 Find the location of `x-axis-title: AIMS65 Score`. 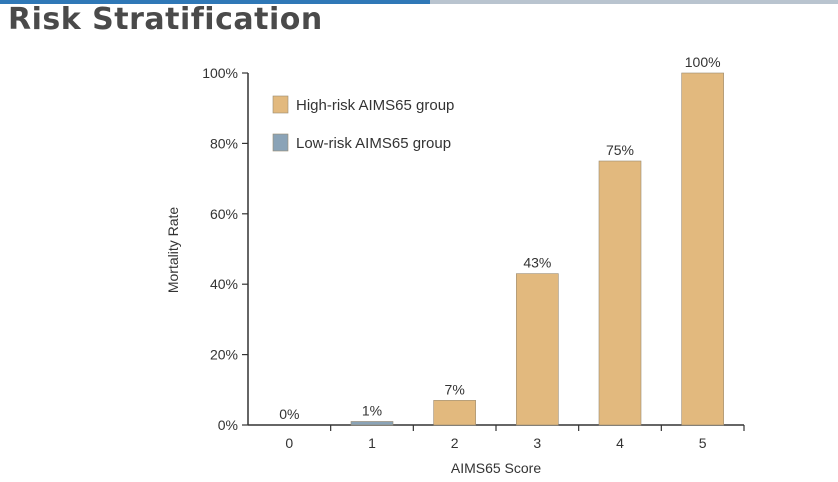

x-axis-title: AIMS65 Score is located at coordinates (496, 468).